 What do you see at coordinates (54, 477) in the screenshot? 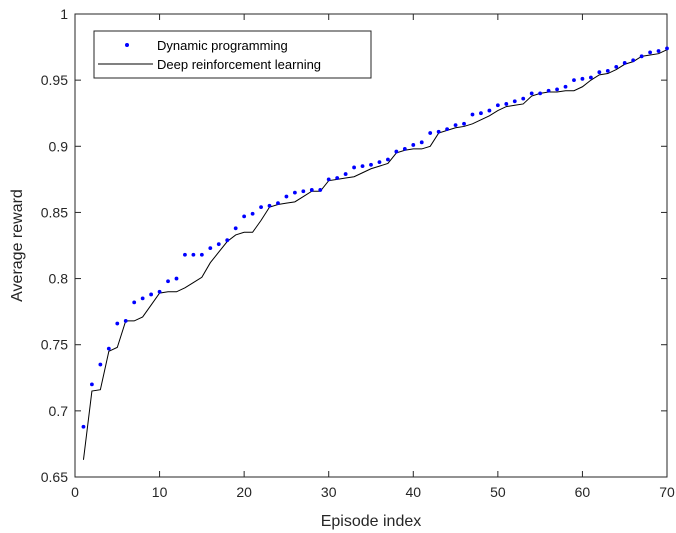
I see `y-tick-label: 0.65` at bounding box center [54, 477].